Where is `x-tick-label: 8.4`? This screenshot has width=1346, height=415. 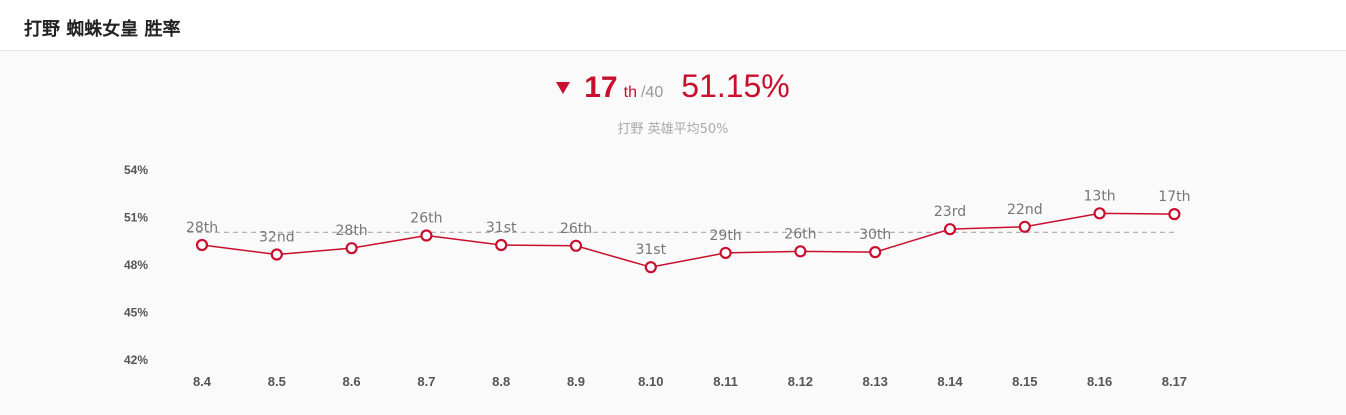
x-tick-label: 8.4 is located at coordinates (202, 381).